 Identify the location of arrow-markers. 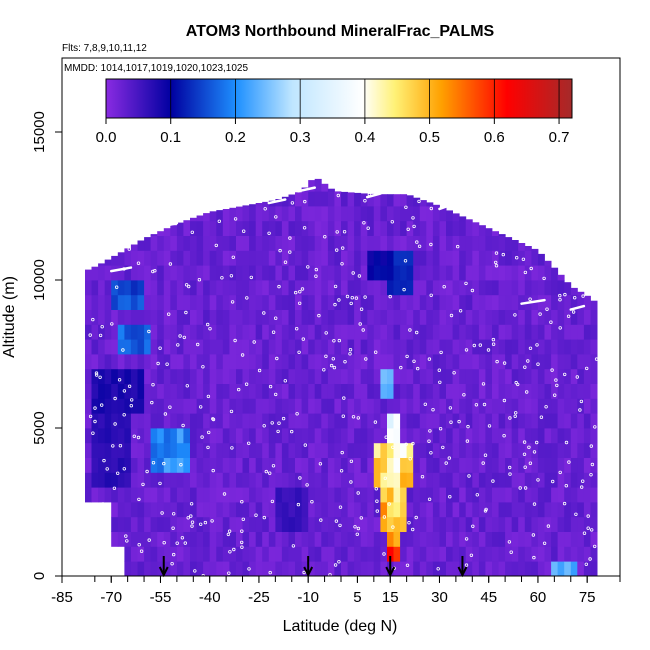
(313, 567).